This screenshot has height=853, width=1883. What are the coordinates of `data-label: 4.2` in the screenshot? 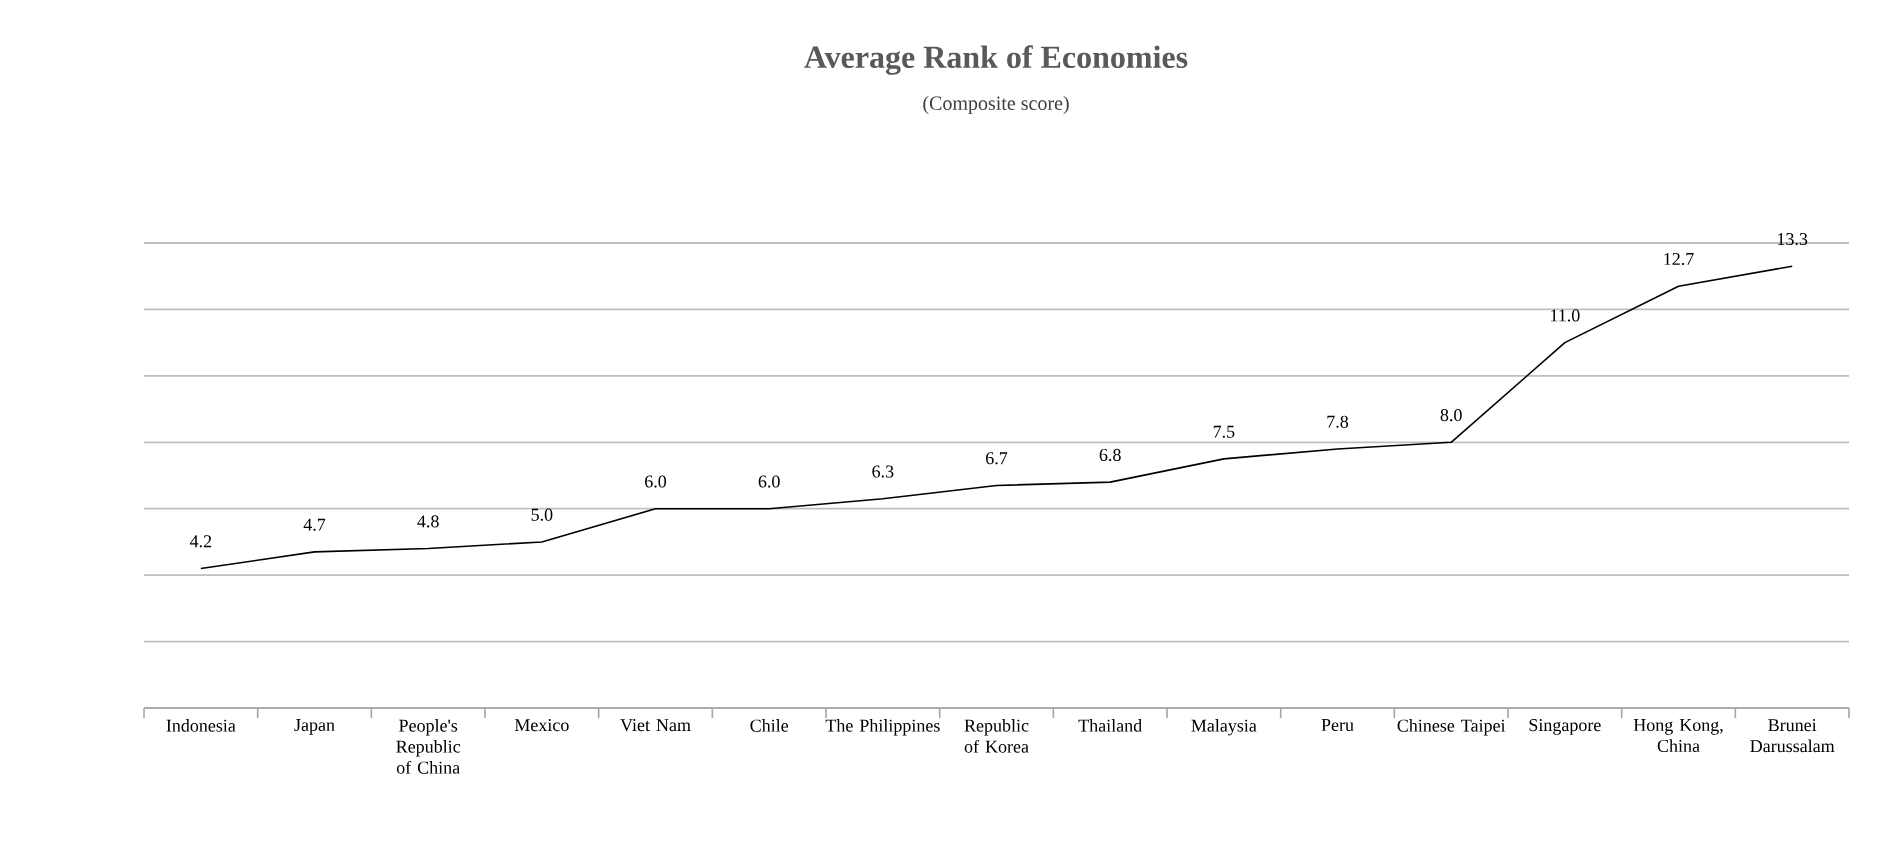 It's located at (200, 541).